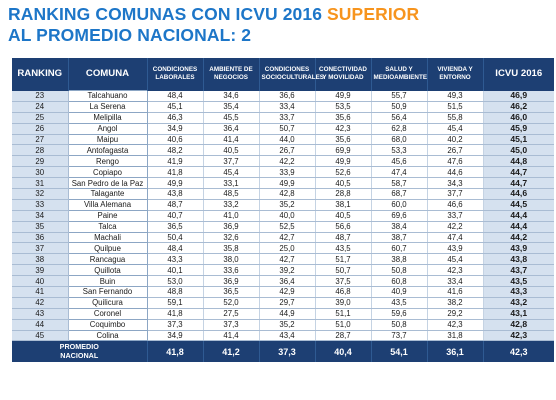 This screenshot has width=556, height=400. Describe the element at coordinates (455, 351) in the screenshot. I see `footer-value: 36,1` at that location.